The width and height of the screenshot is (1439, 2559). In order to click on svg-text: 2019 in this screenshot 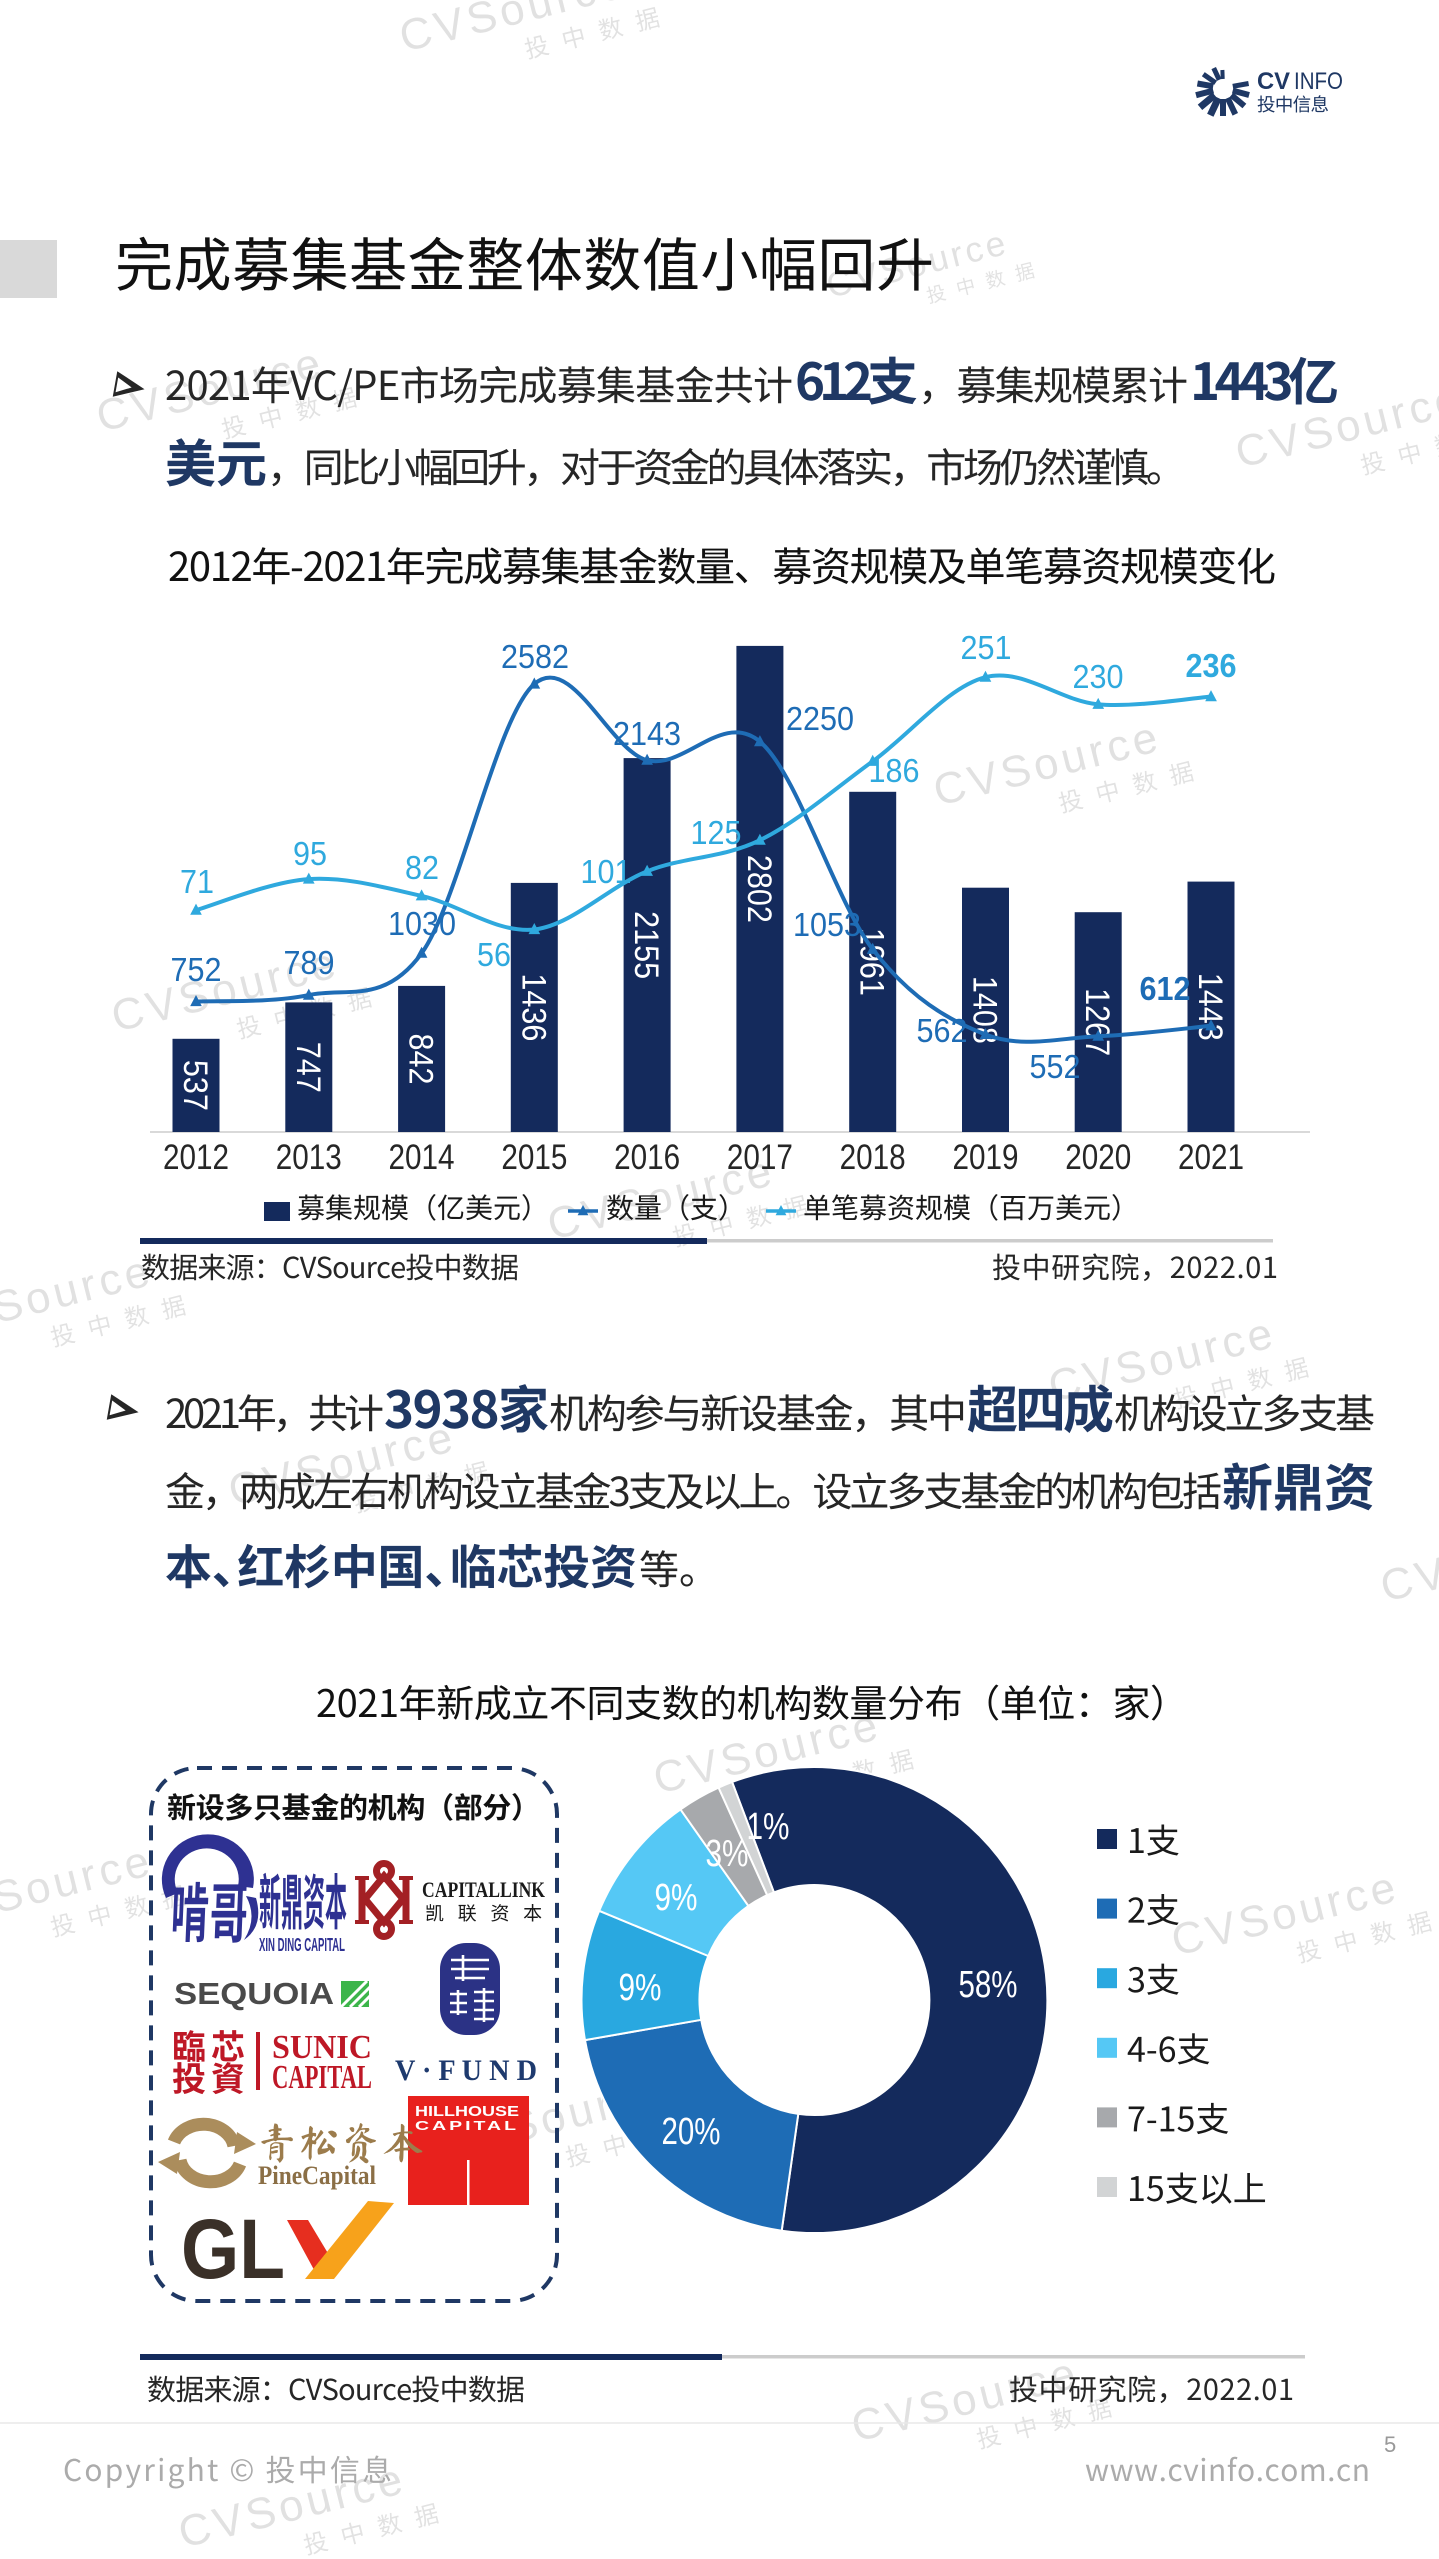, I will do `click(985, 1157)`.